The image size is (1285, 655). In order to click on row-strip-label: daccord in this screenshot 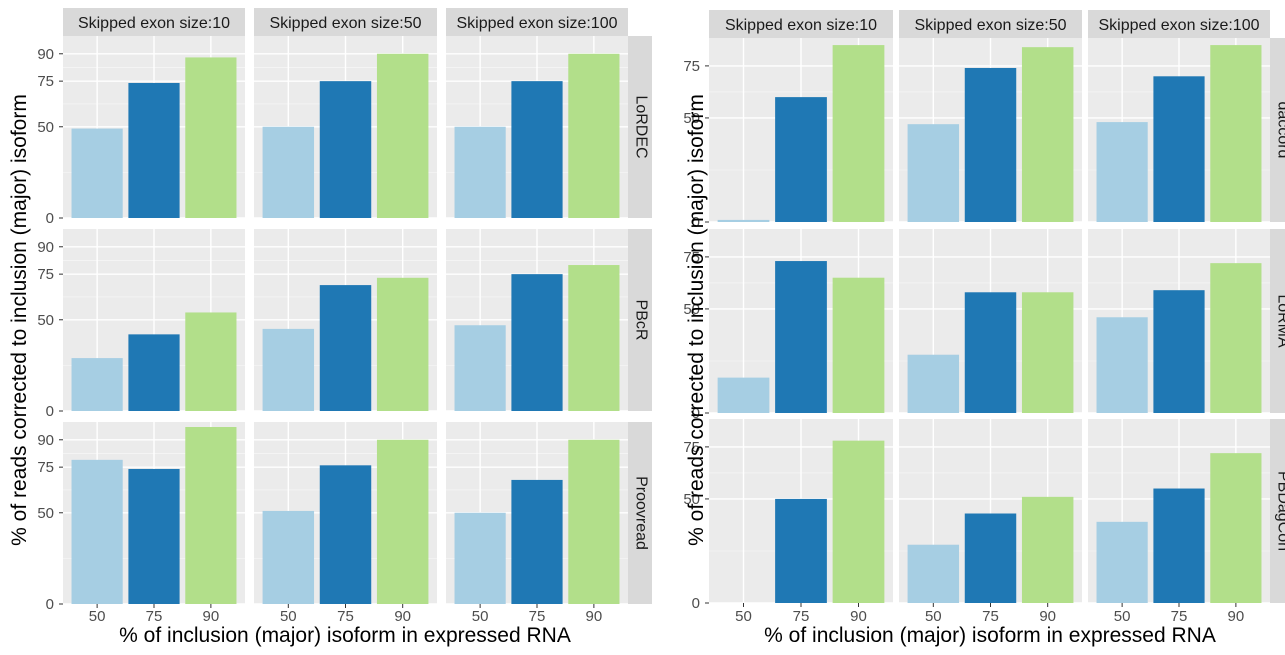, I will do `click(1280, 130)`.